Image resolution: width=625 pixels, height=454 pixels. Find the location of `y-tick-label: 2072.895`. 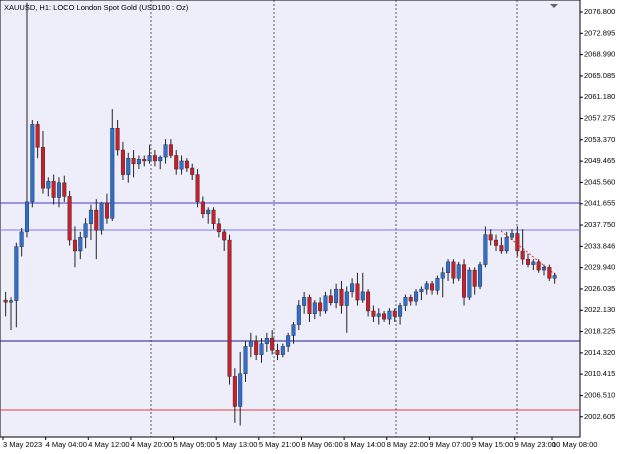

y-tick-label: 2072.895 is located at coordinates (599, 32).